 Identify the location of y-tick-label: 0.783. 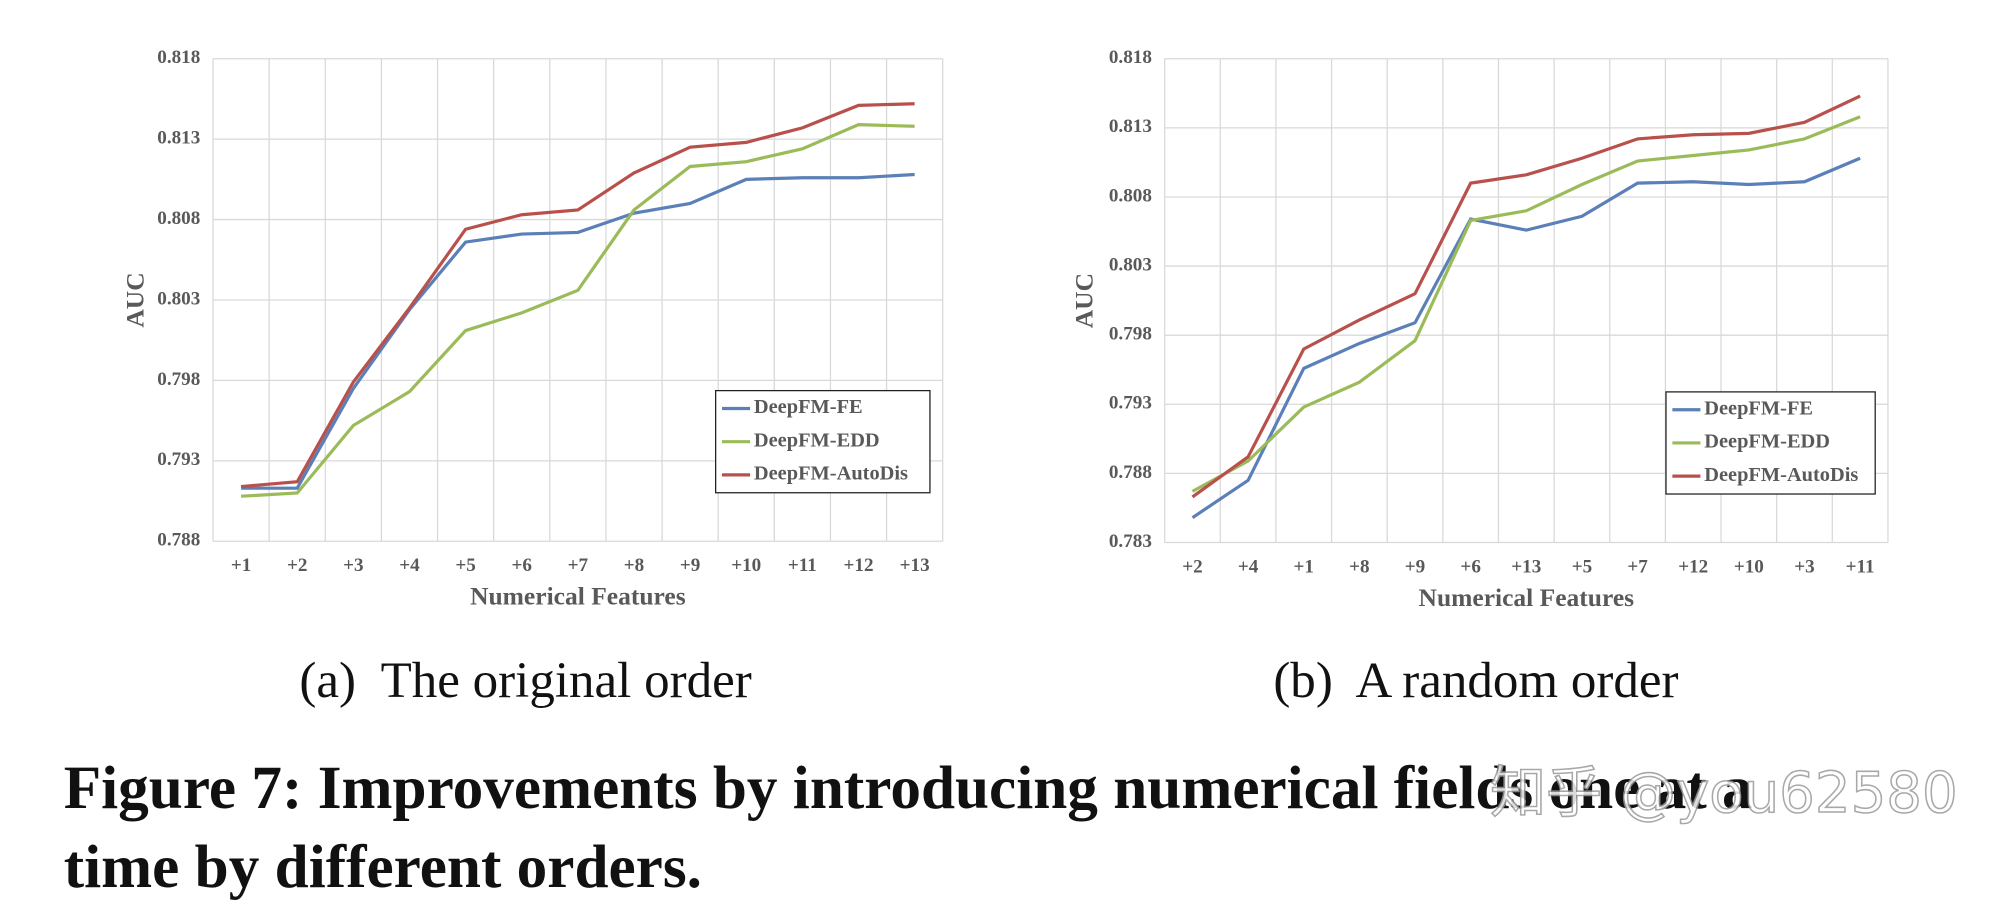
(1130, 541).